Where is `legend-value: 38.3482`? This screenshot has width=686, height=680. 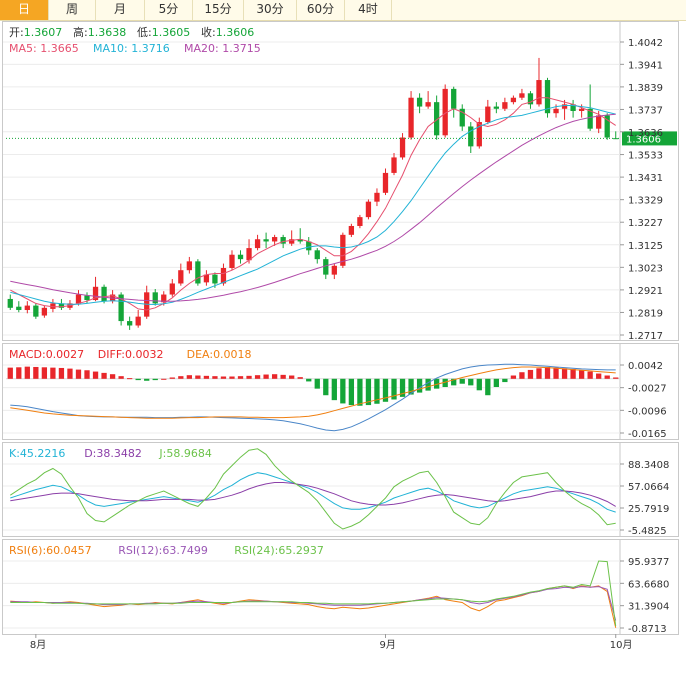 legend-value: 38.3482 is located at coordinates (119, 453).